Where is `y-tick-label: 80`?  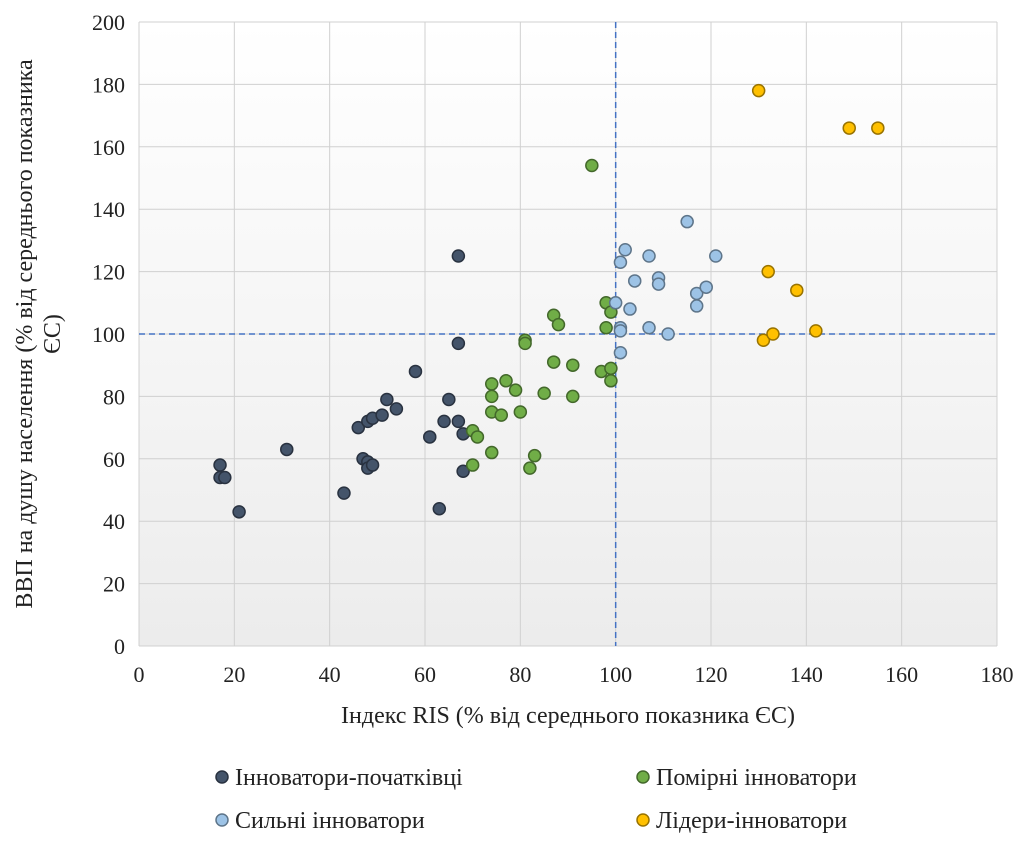 y-tick-label: 80 is located at coordinates (114, 396).